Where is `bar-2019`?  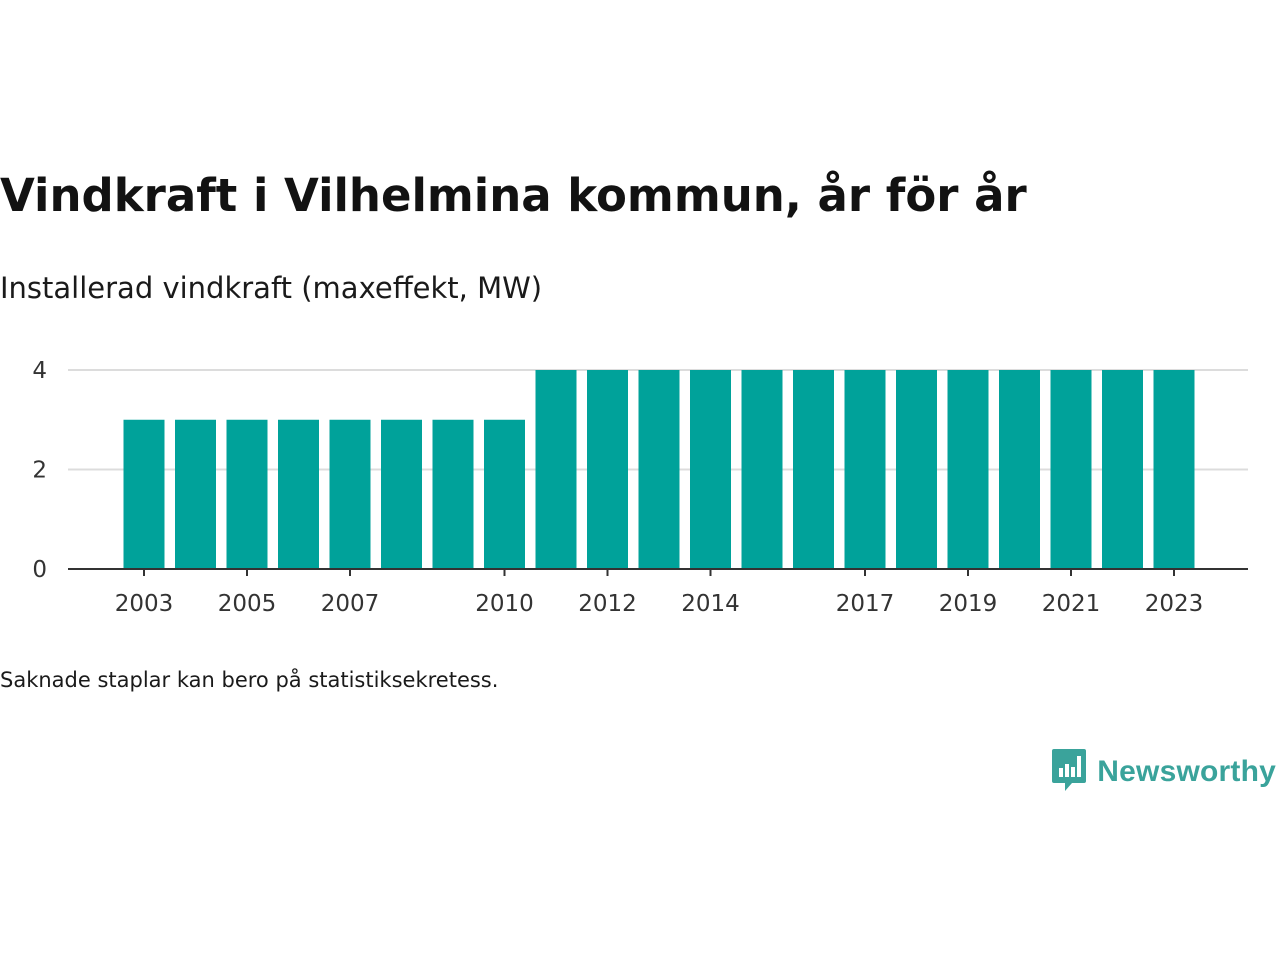 bar-2019 is located at coordinates (968, 469).